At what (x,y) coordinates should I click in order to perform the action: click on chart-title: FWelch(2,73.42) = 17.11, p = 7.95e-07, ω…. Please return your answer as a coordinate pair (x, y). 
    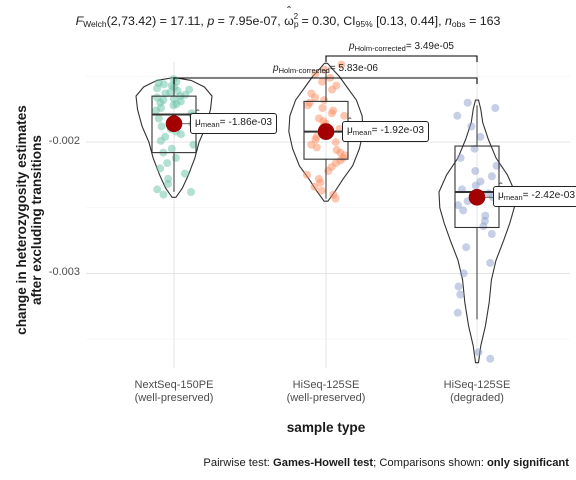
    Looking at the image, I should click on (288, 16).